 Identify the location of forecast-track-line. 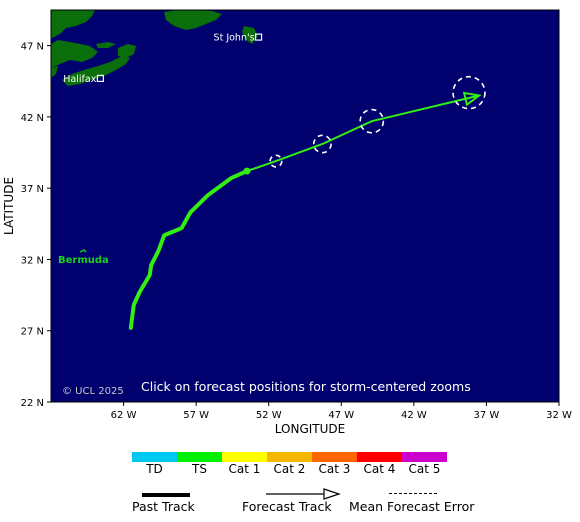
(363, 133).